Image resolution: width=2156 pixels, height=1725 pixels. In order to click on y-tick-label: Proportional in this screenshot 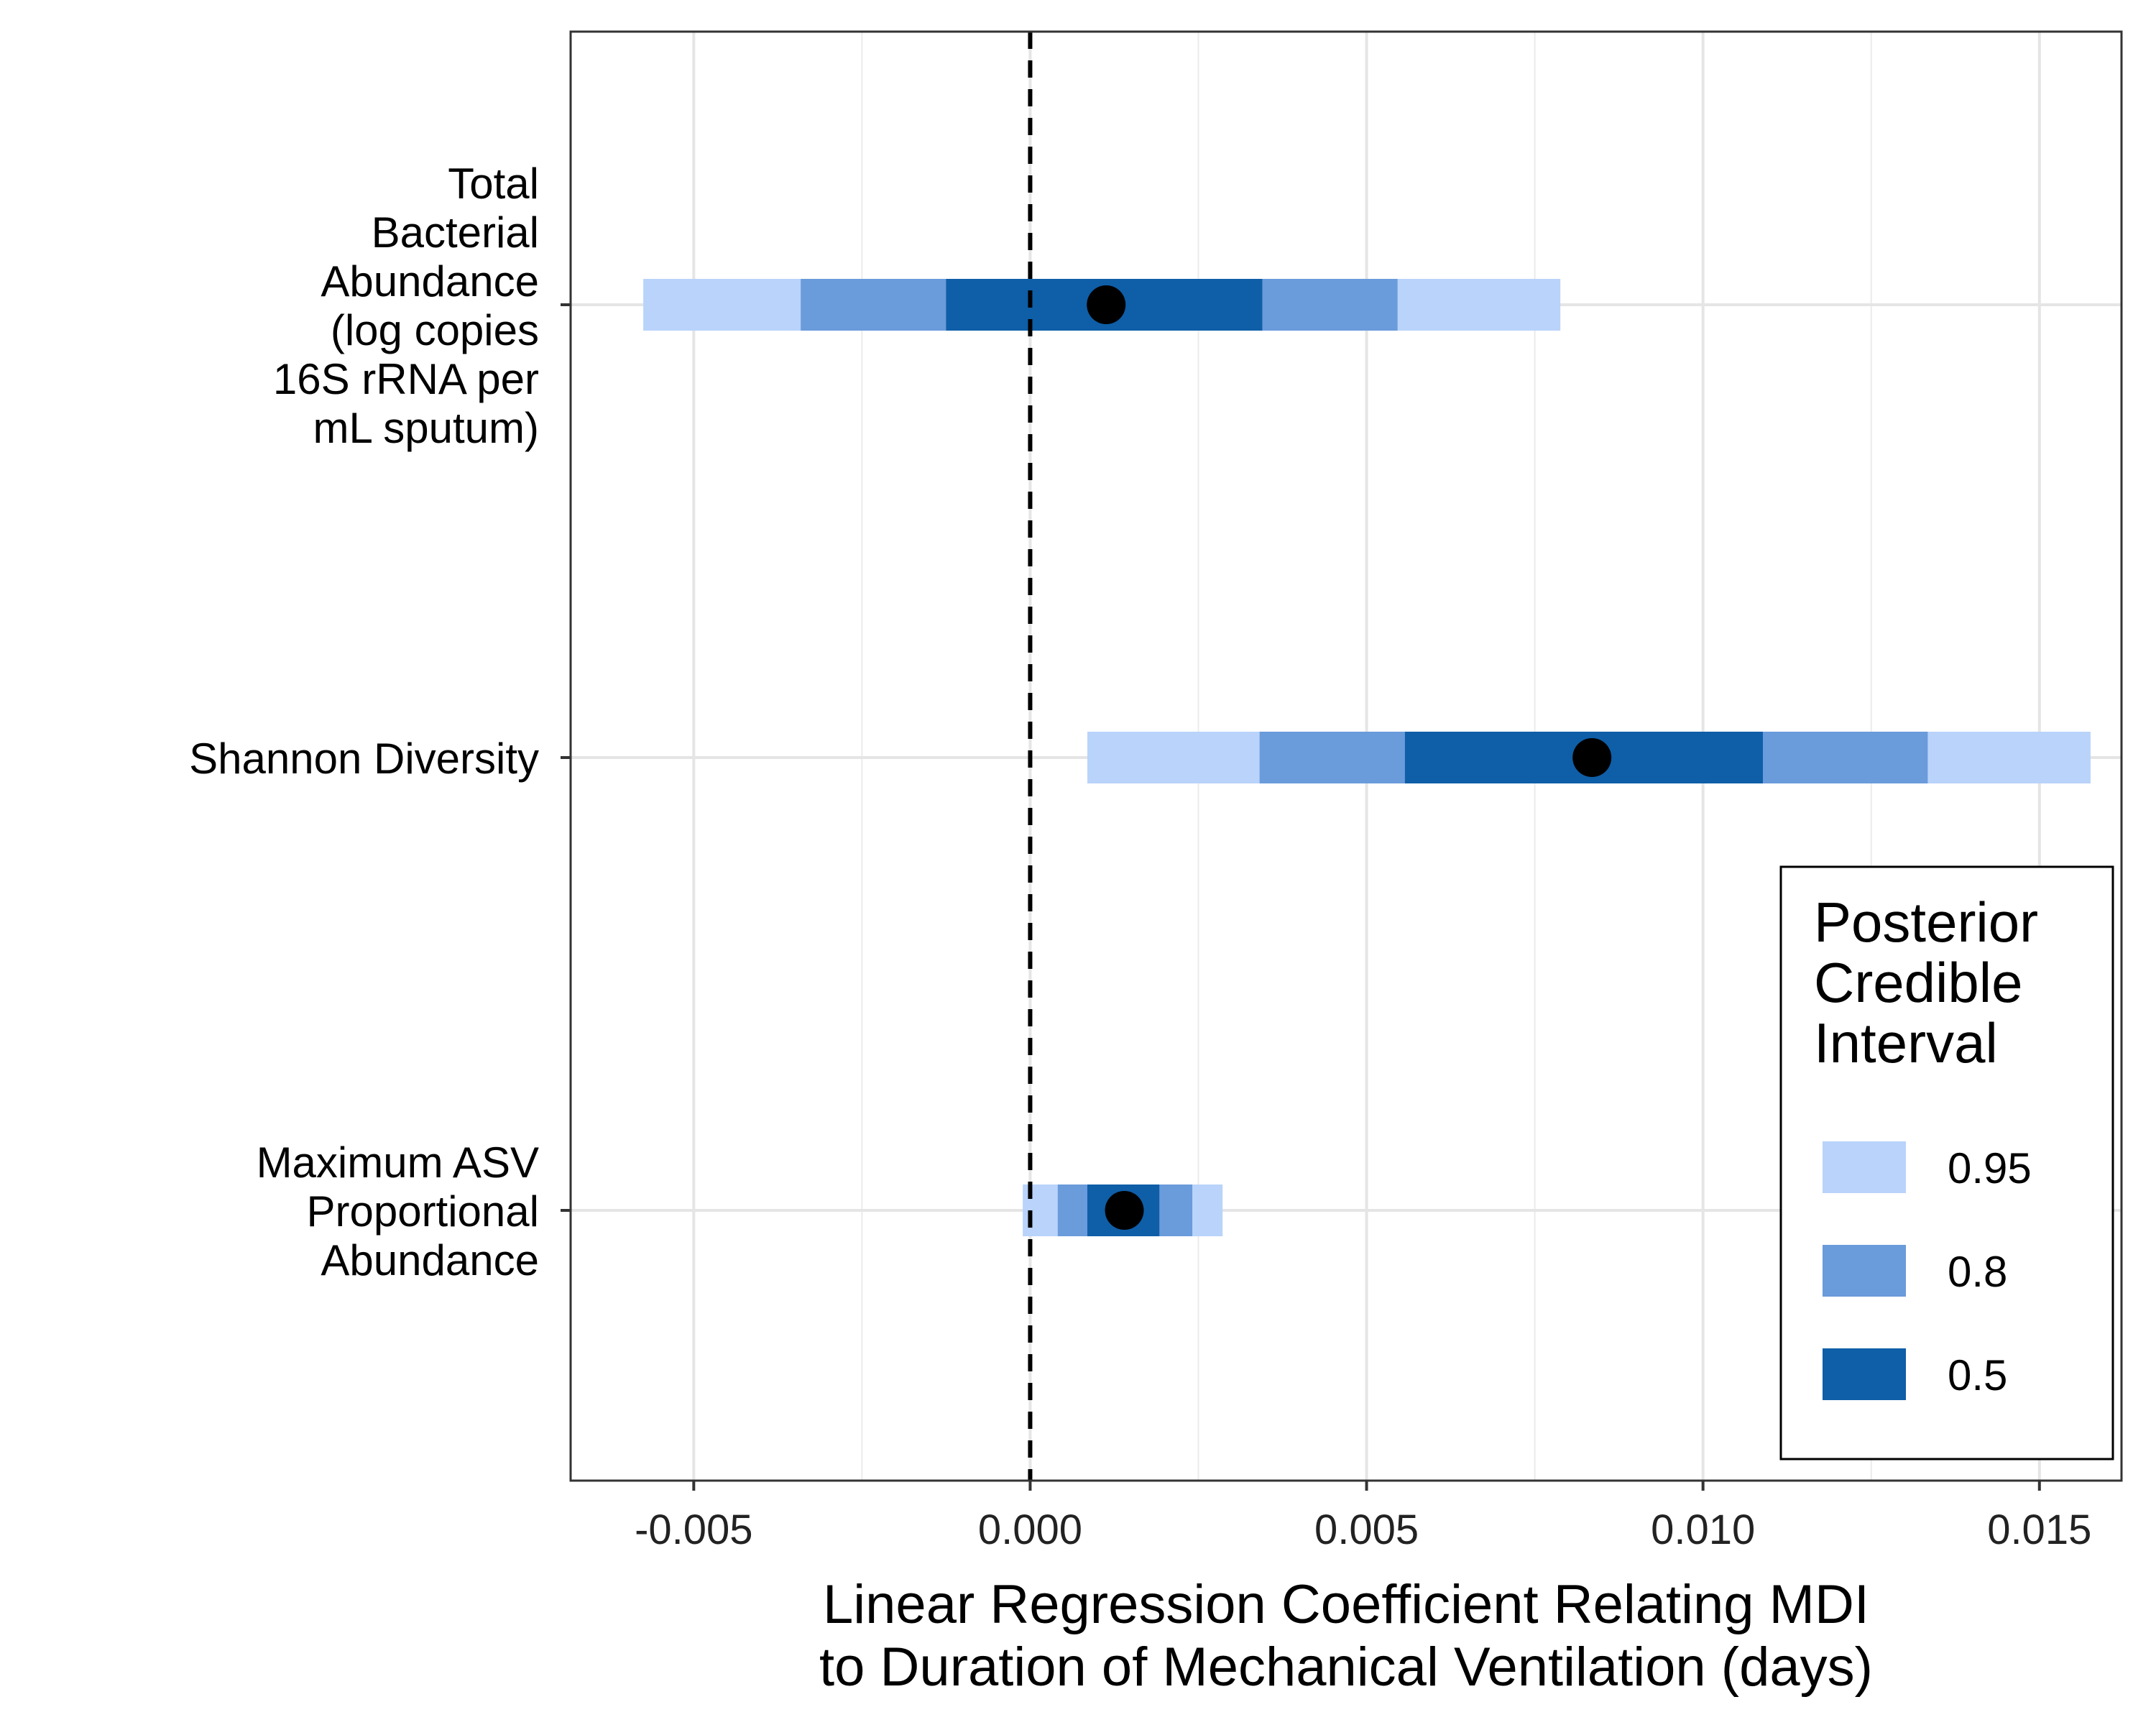, I will do `click(422, 1211)`.